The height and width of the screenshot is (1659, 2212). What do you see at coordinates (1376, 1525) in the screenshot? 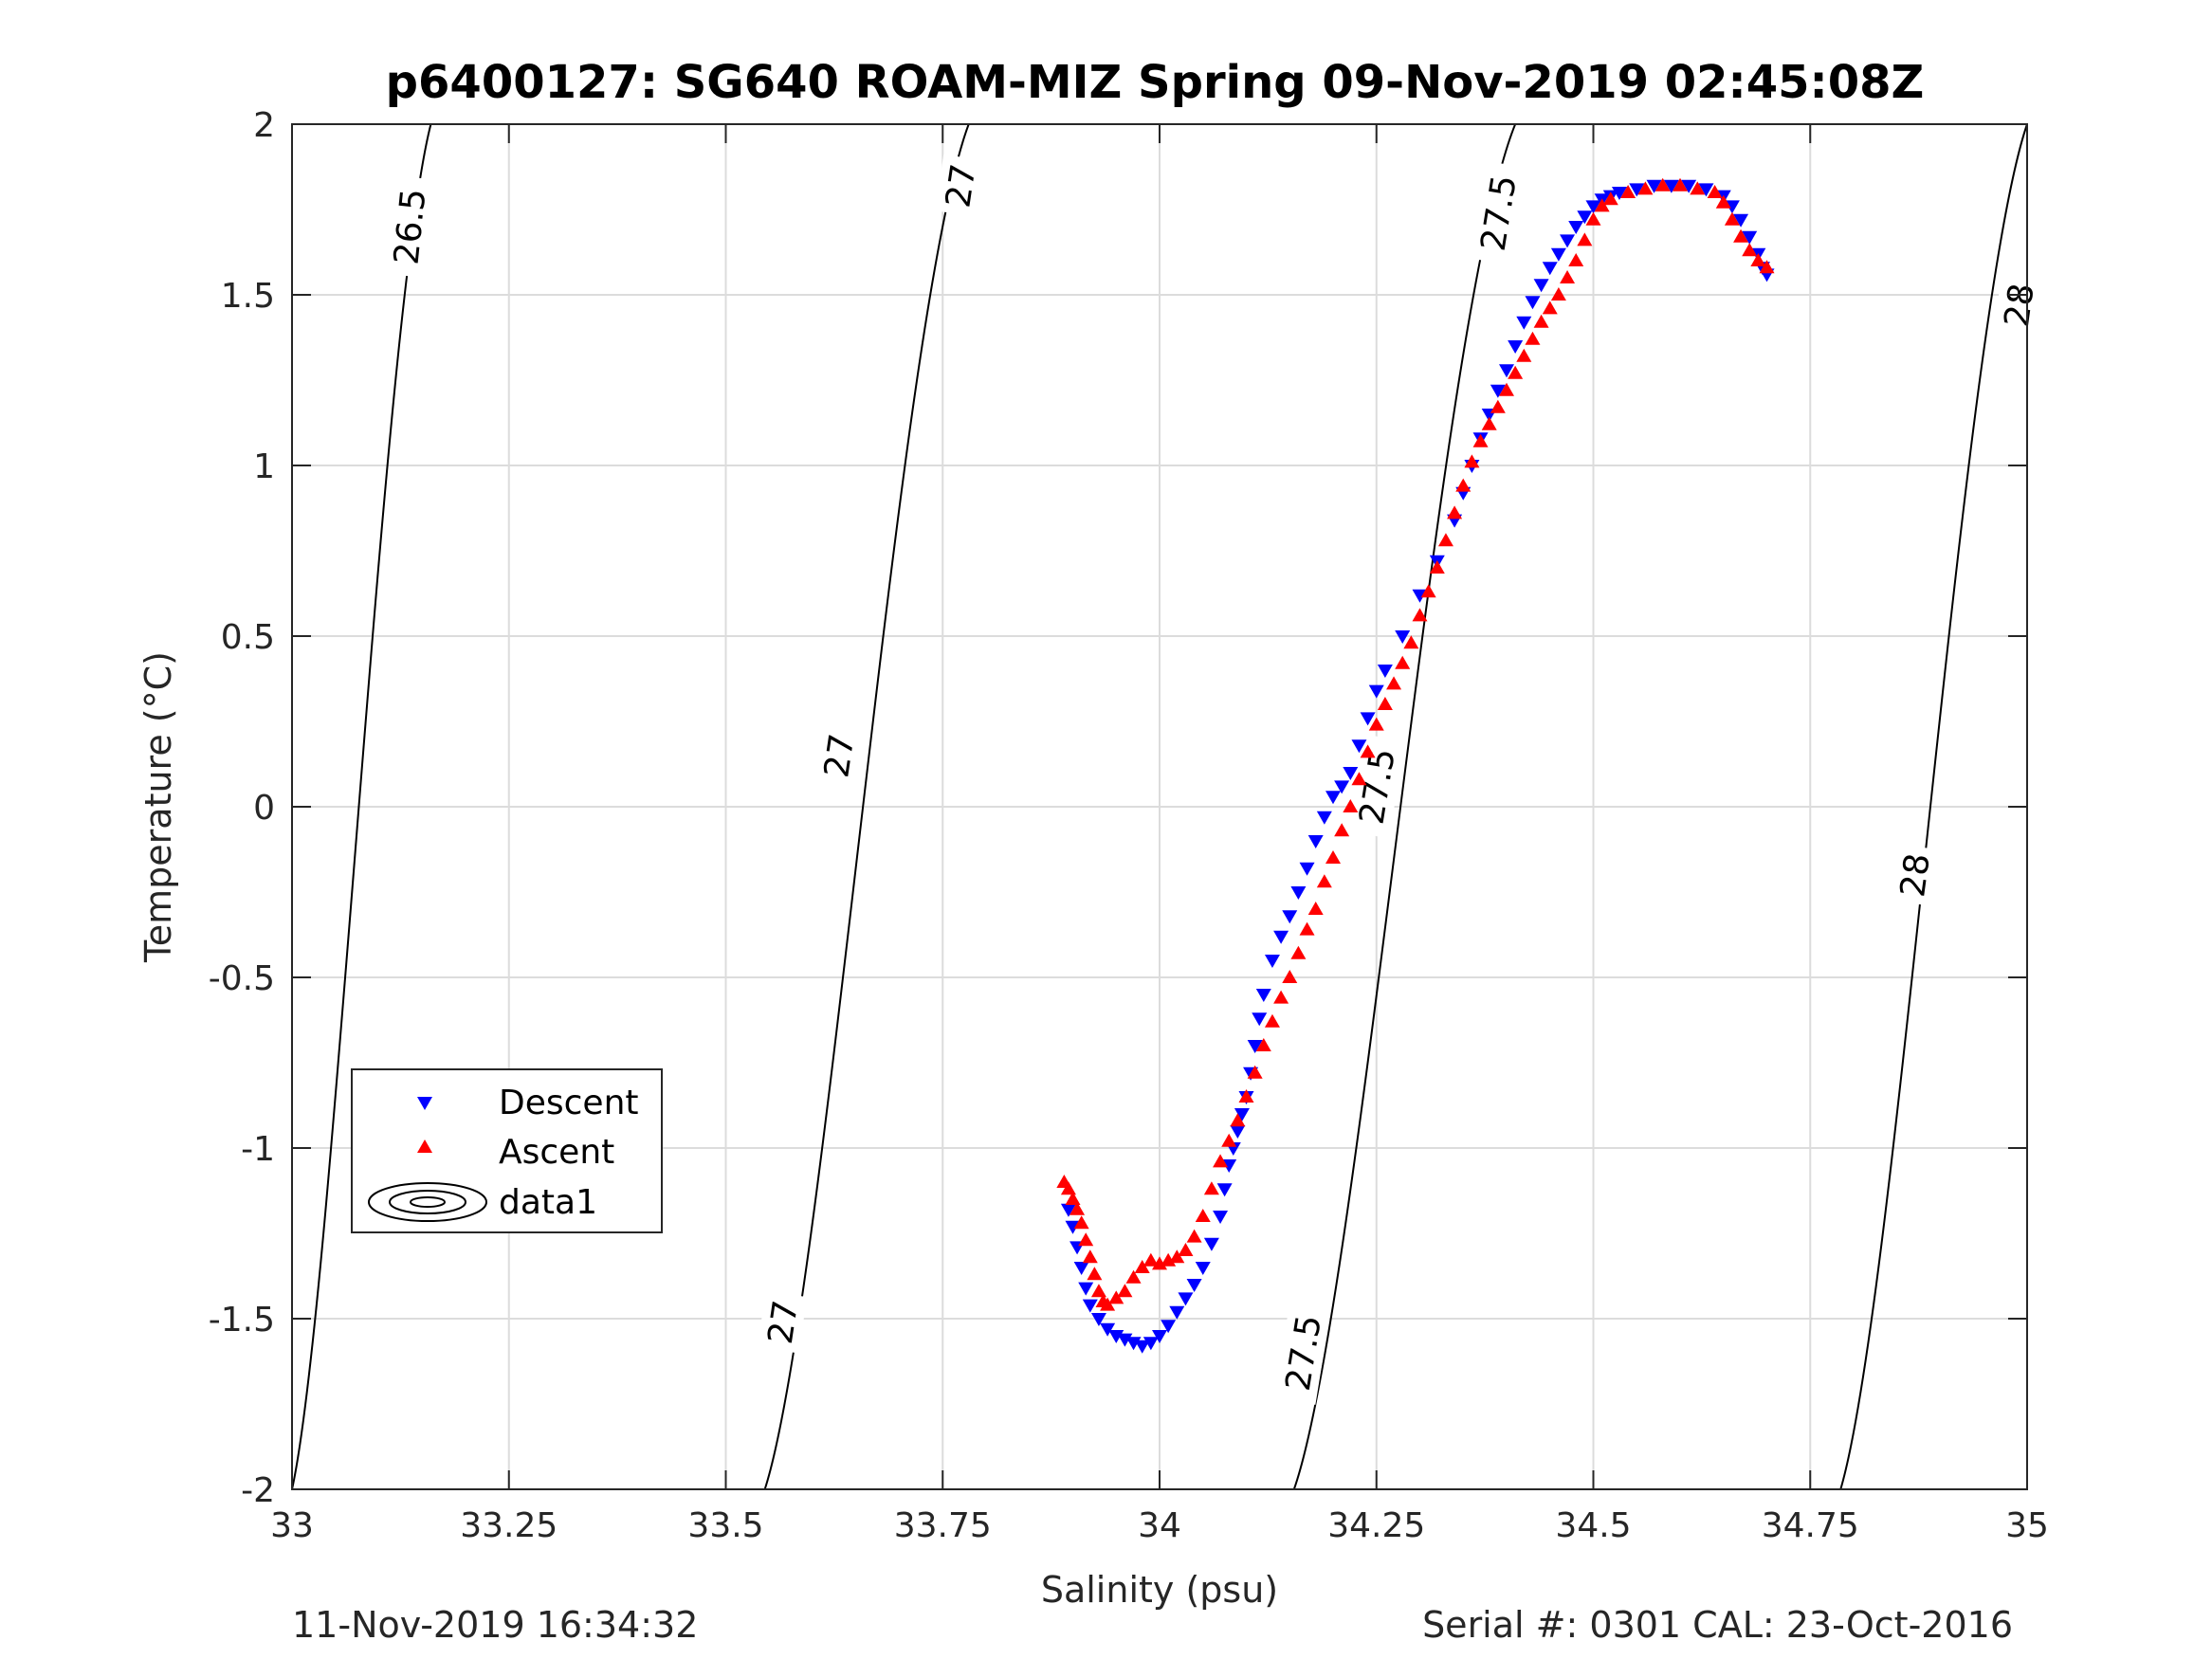
I see `x-tick-label: 34.25` at bounding box center [1376, 1525].